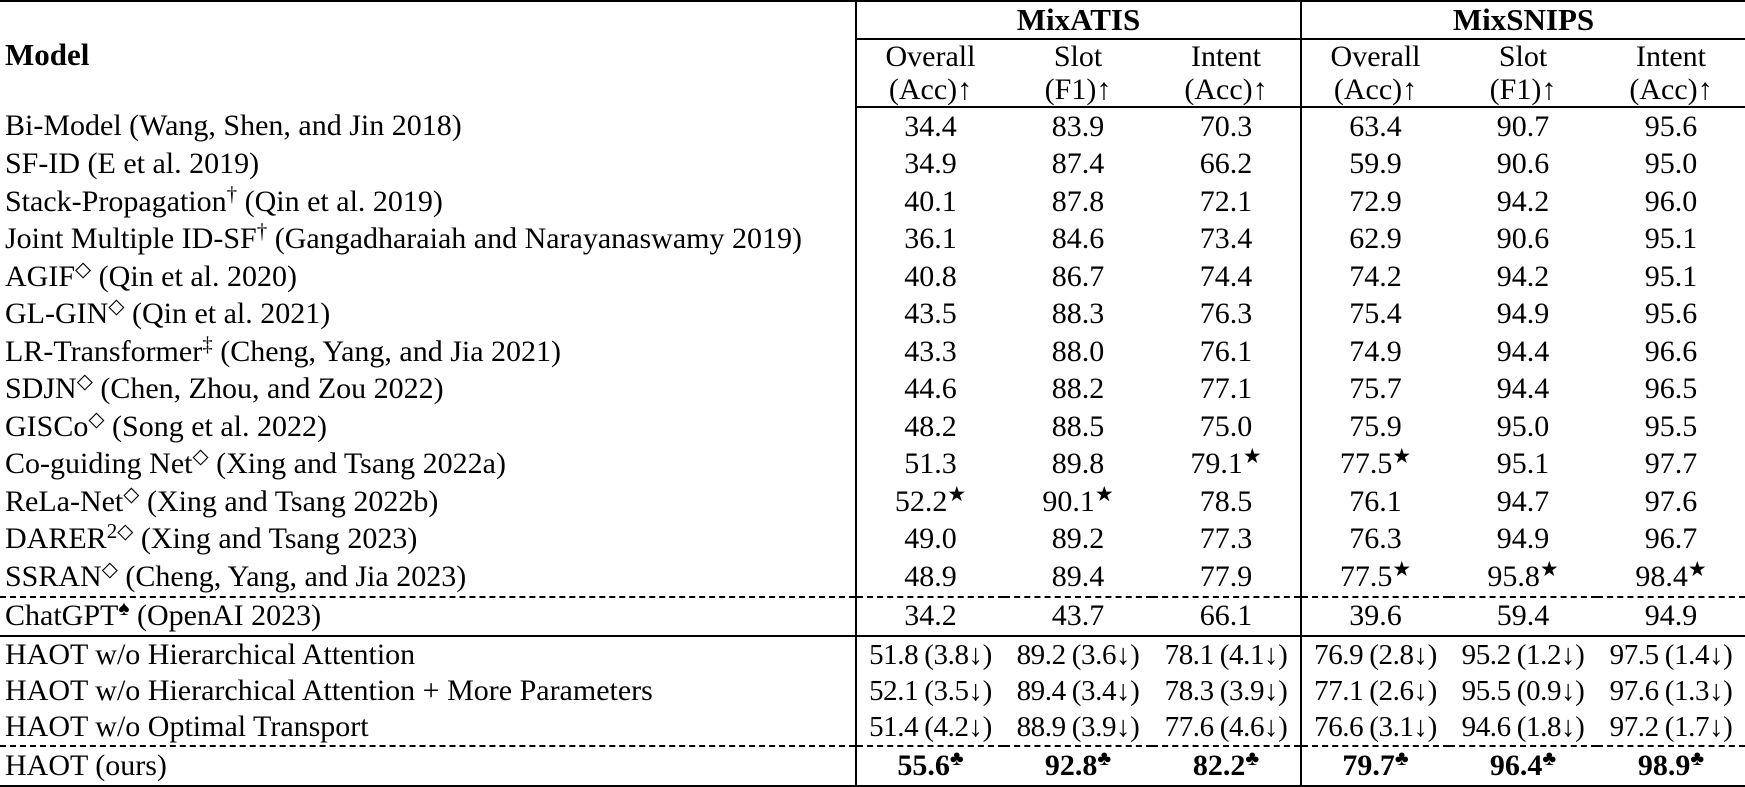  What do you see at coordinates (1078, 464) in the screenshot?
I see `value-cell: 89.8` at bounding box center [1078, 464].